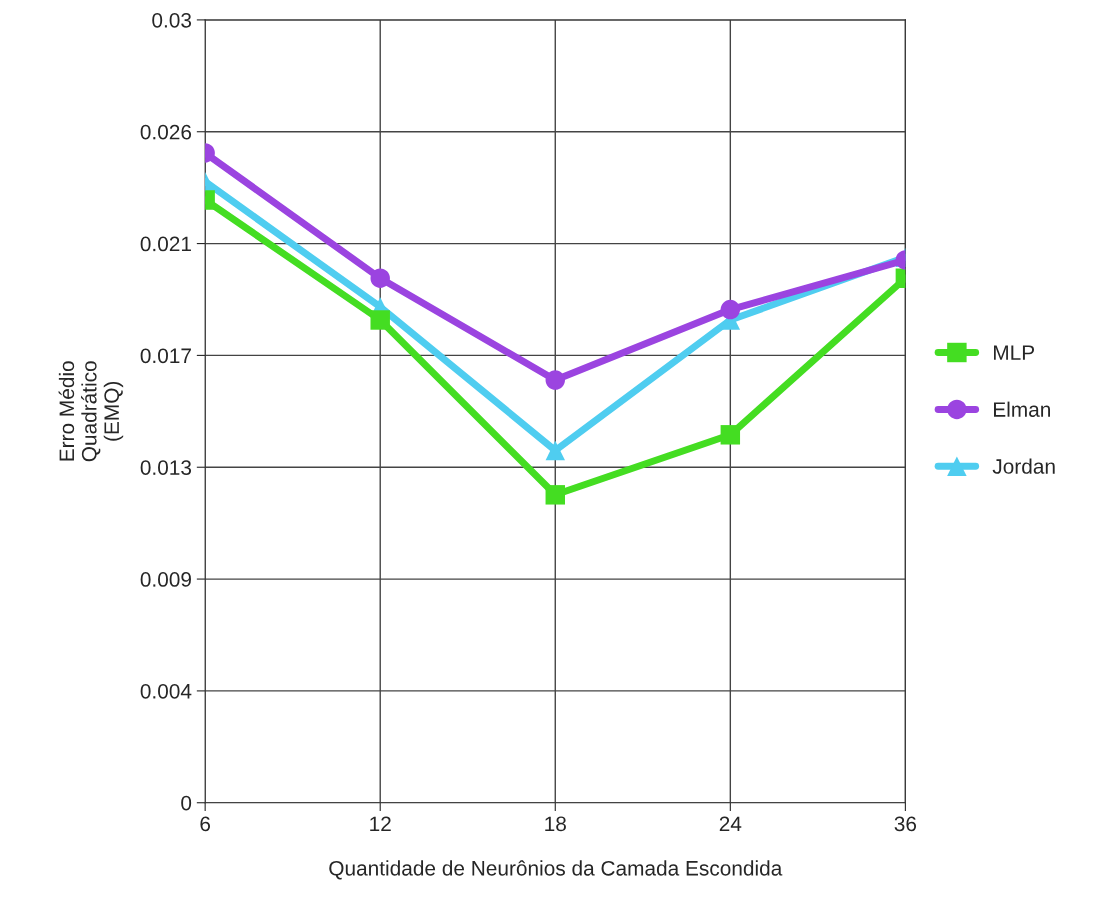  What do you see at coordinates (730, 824) in the screenshot?
I see `x-tick-label: 24` at bounding box center [730, 824].